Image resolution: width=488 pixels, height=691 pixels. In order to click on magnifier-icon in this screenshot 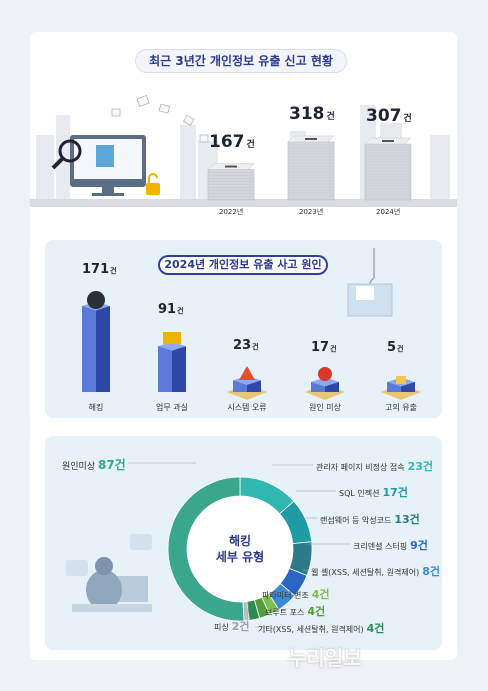, I will do `click(70, 151)`.